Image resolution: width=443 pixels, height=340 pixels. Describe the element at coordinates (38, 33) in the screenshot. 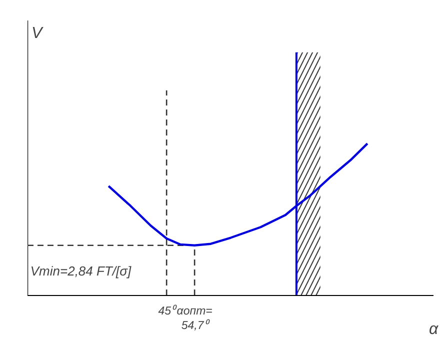

I see `text: V` at that location.